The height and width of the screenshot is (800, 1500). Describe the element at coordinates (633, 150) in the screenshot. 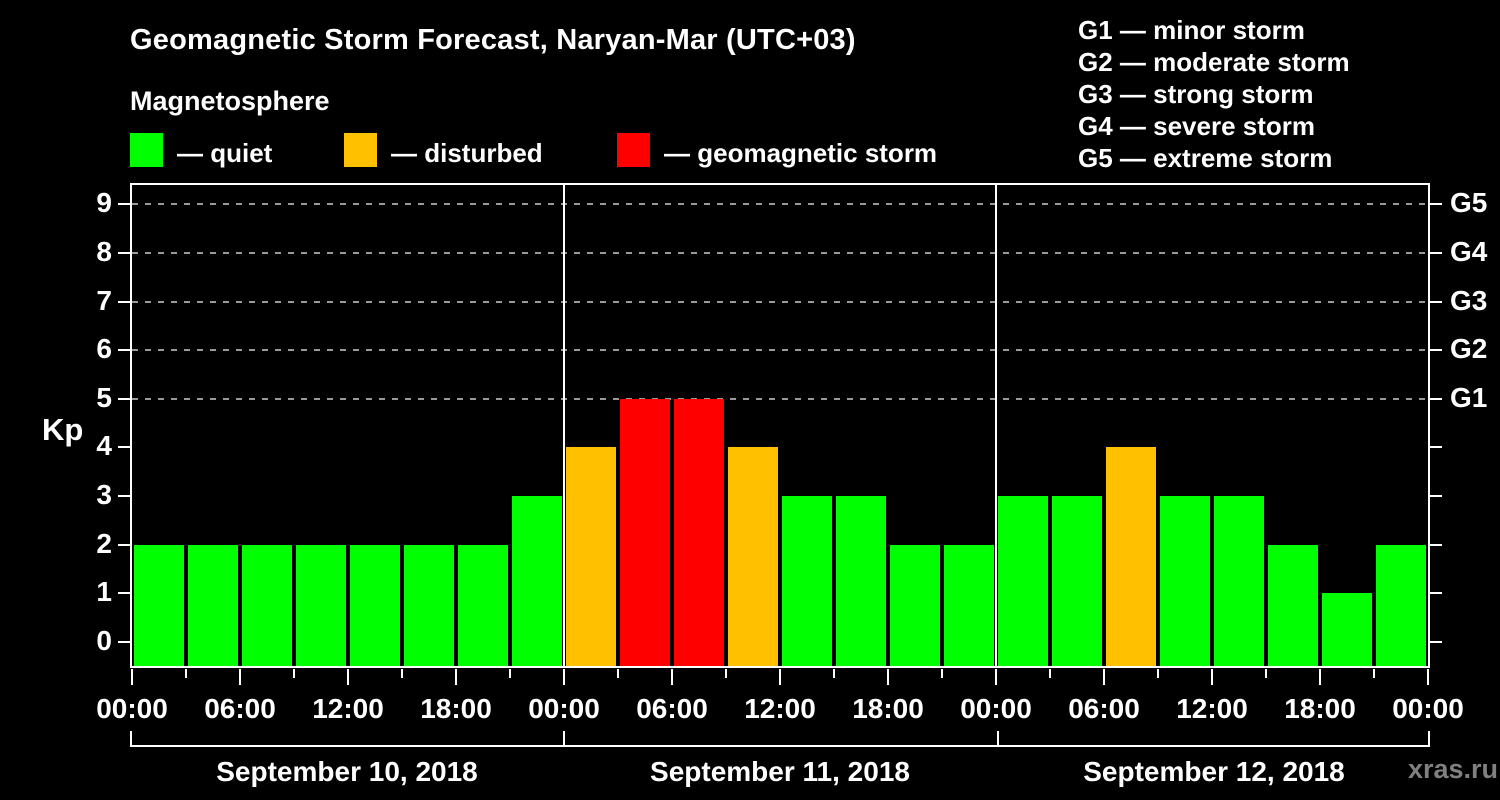

I see `legend-swatch-storm` at that location.